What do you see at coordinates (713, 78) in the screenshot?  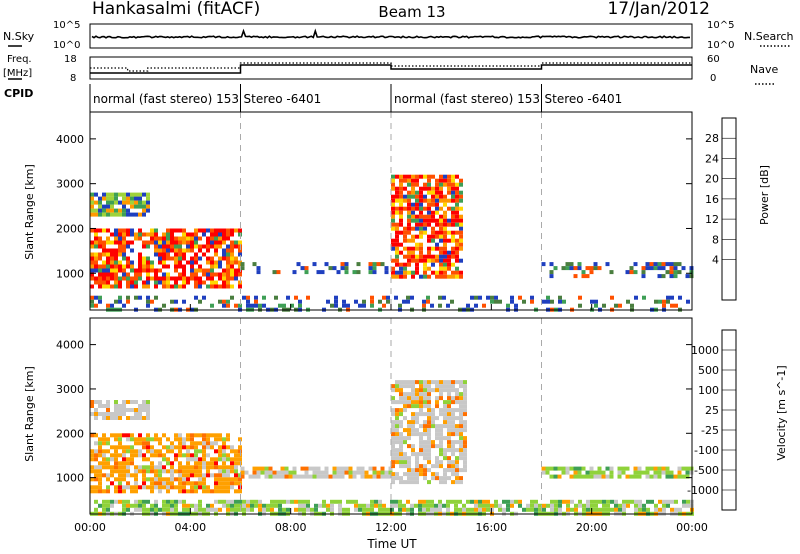 I see `freq-right-tick-bottom: 0` at bounding box center [713, 78].